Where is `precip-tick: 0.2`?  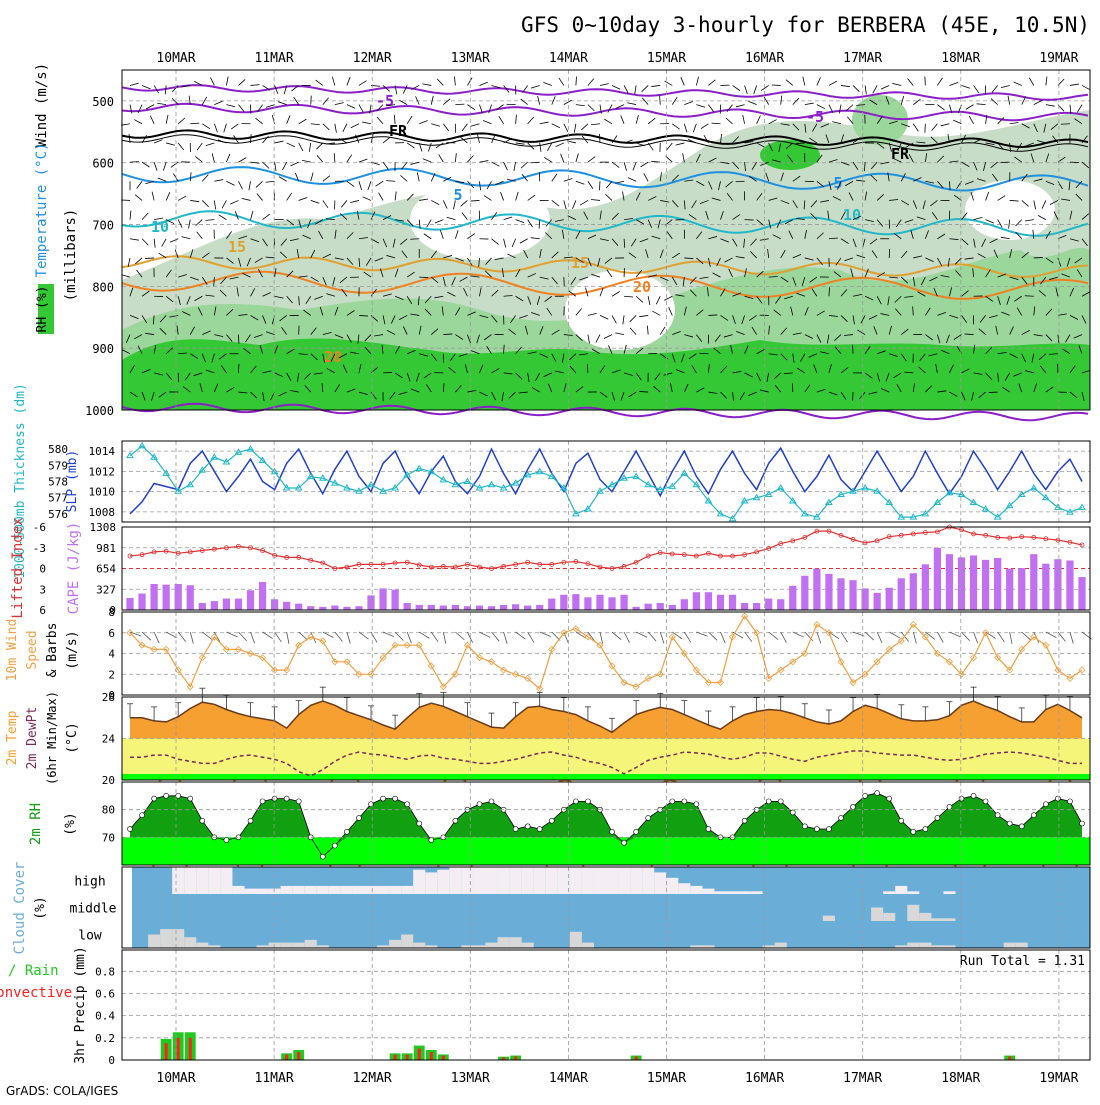
precip-tick: 0.2 is located at coordinates (105, 1038).